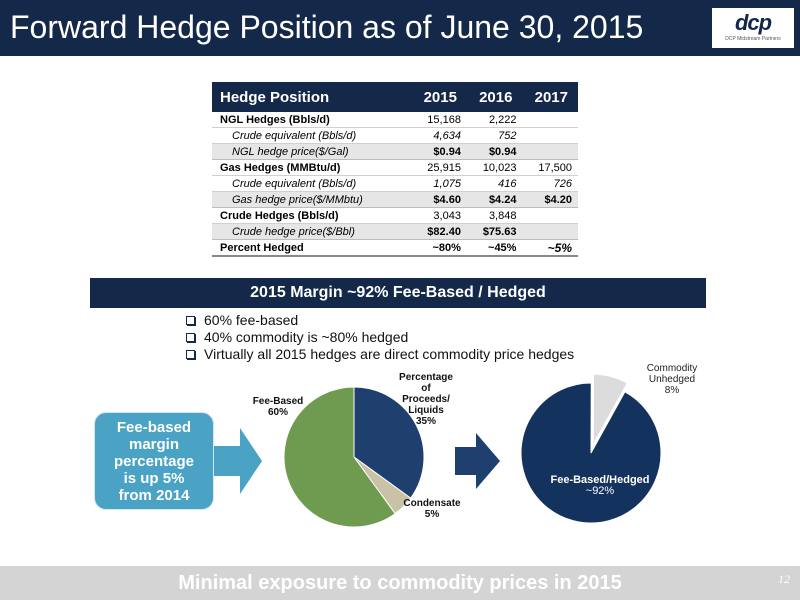 The image size is (800, 600). Describe the element at coordinates (432, 514) in the screenshot. I see `pie-label-line: 5%` at that location.